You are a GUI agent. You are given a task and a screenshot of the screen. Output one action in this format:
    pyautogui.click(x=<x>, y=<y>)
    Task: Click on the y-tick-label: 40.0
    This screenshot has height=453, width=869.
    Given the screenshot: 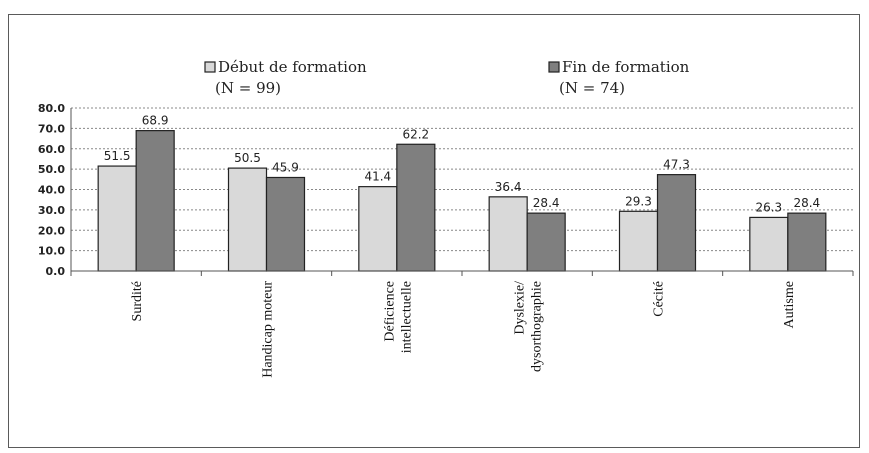 What is the action you would take?
    pyautogui.click(x=51, y=190)
    